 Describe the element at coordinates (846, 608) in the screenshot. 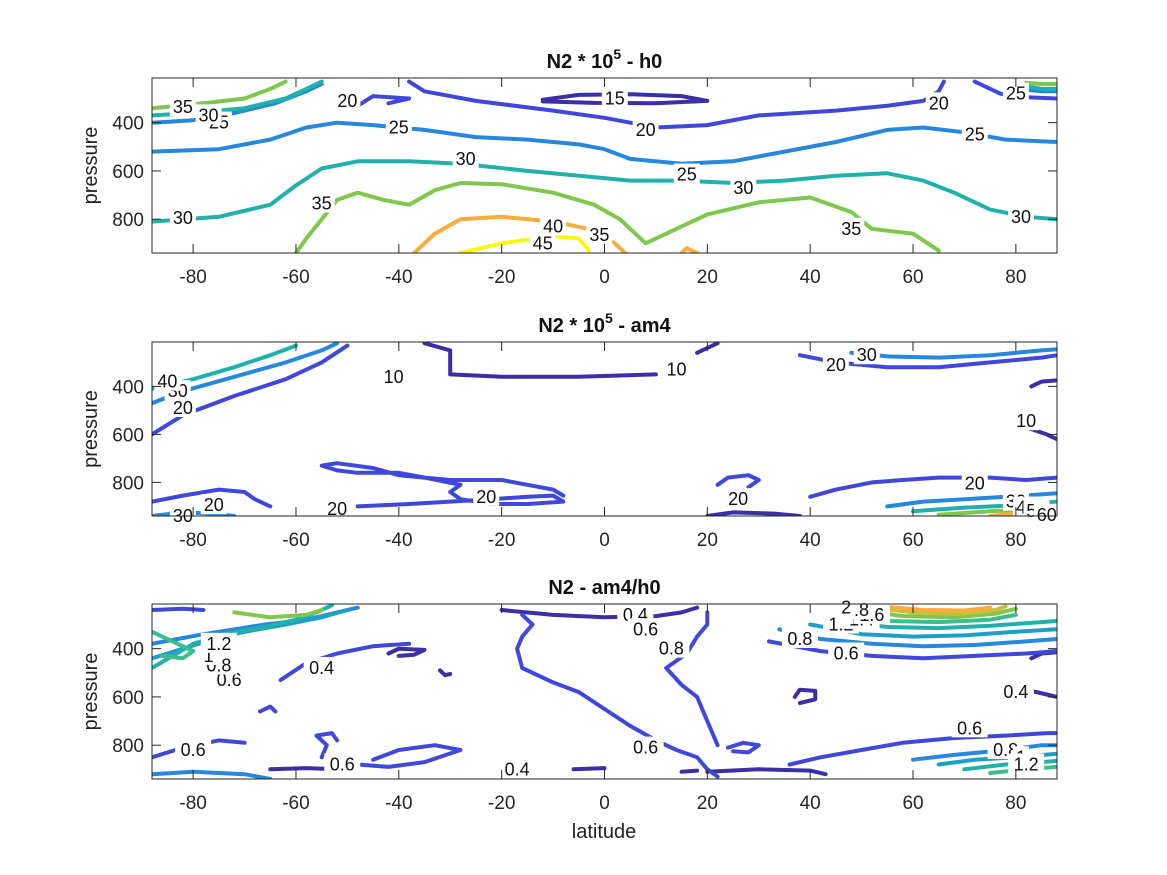

I see `contour-label: 2` at that location.